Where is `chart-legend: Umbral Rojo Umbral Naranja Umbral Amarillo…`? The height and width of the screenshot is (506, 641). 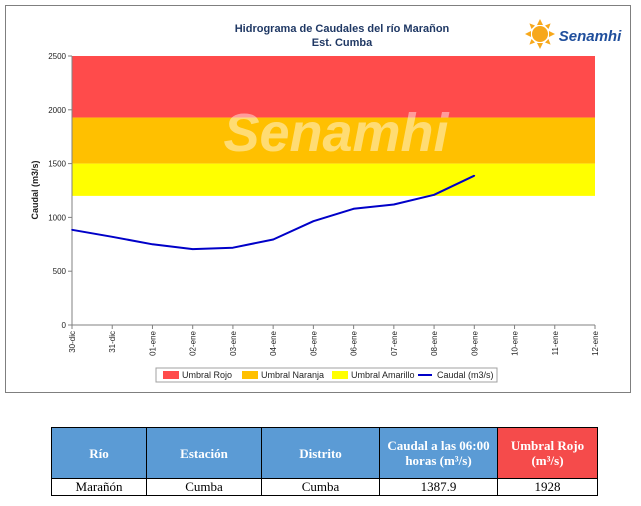
chart-legend: Umbral Rojo Umbral Naranja Umbral Amarillo… is located at coordinates (326, 375).